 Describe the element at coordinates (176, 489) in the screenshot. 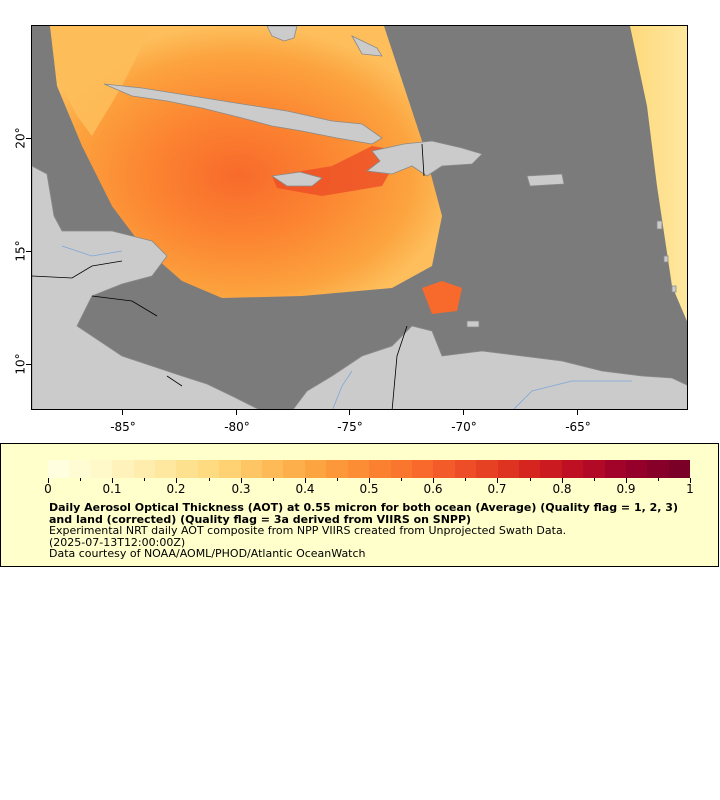

I see `colorbar-label: 0.2` at that location.